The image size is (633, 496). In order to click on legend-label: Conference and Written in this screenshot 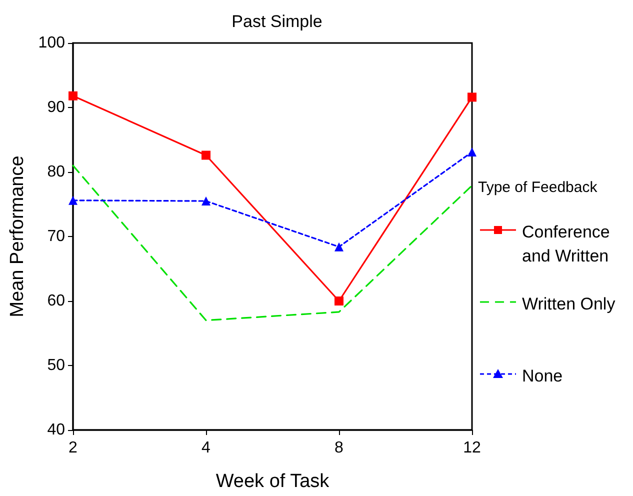, I will do `click(568, 244)`.